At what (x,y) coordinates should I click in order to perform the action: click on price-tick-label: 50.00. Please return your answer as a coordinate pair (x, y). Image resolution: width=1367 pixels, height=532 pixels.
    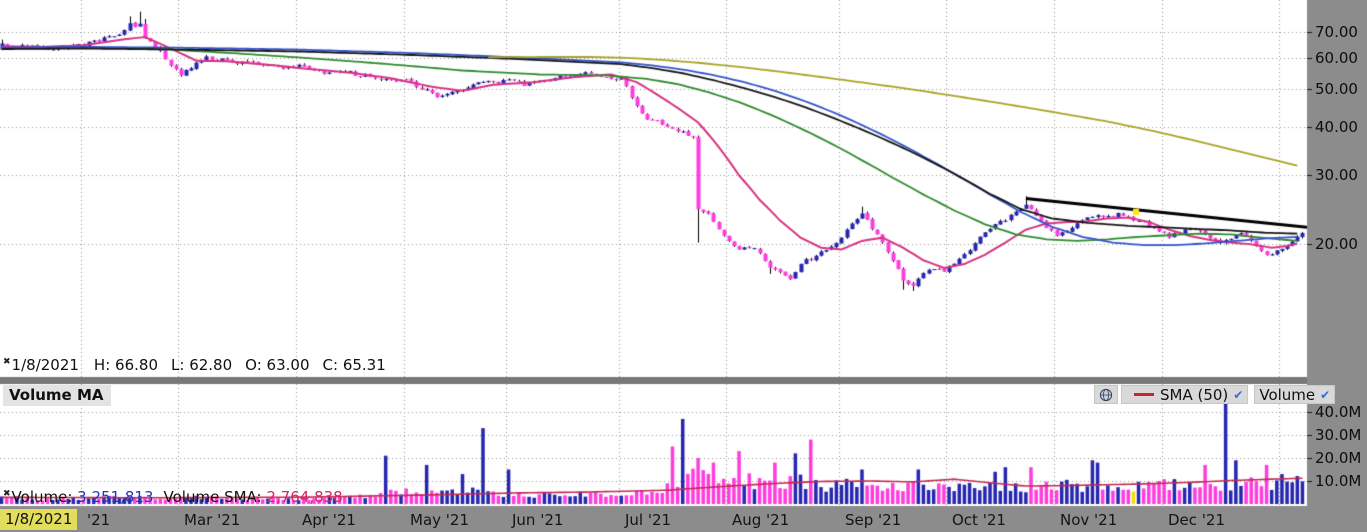
    Looking at the image, I should click on (1336, 89).